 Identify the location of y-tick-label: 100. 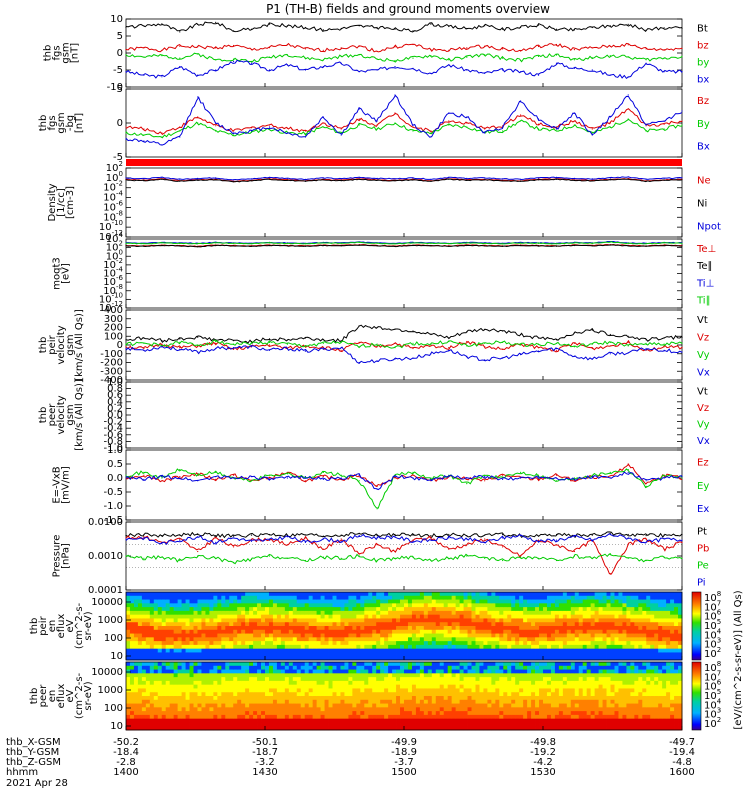
(113, 336).